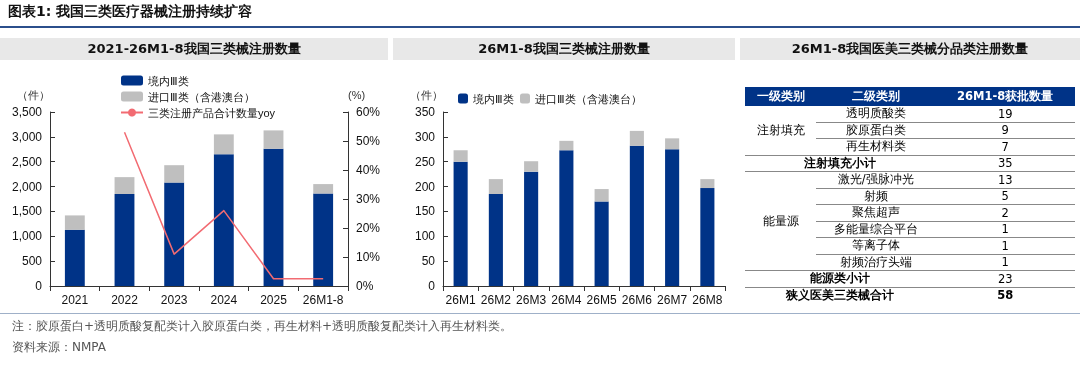 The image size is (1080, 367). What do you see at coordinates (368, 170) in the screenshot?
I see `y2-tick-label: 40%` at bounding box center [368, 170].